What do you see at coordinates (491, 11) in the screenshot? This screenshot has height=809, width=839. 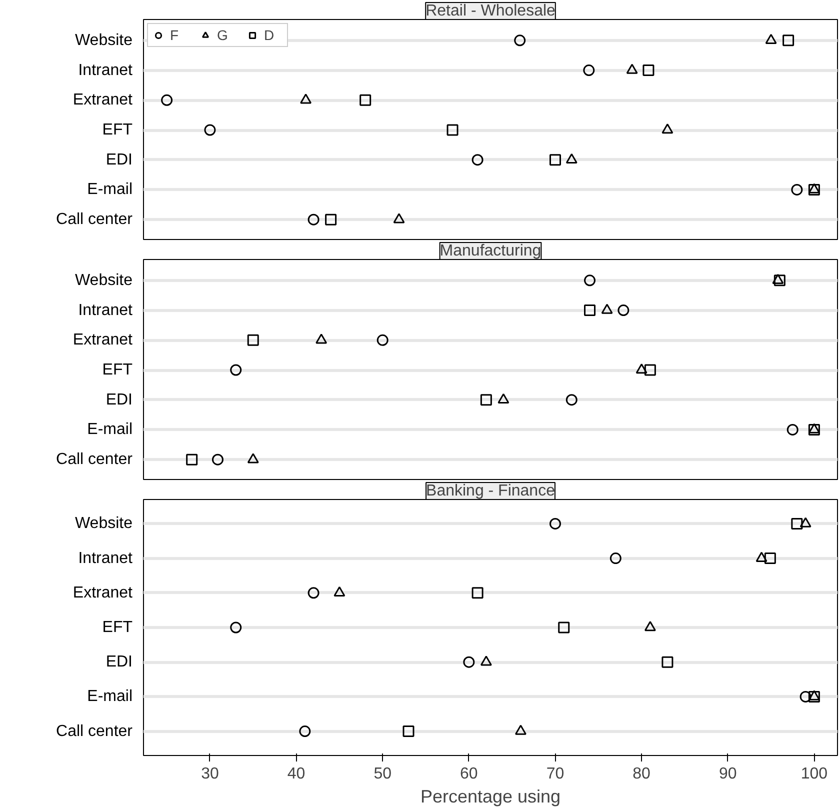 I see `chart-title: Retail - Wholesale` at bounding box center [491, 11].